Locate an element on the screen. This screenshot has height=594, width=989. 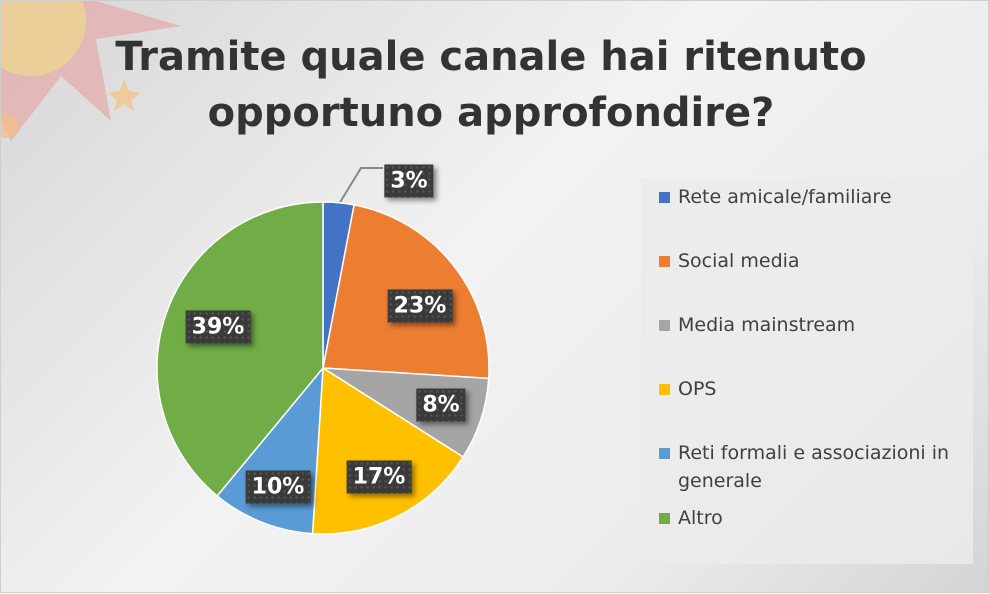
legend-item: Media mainstream is located at coordinates (814, 325).